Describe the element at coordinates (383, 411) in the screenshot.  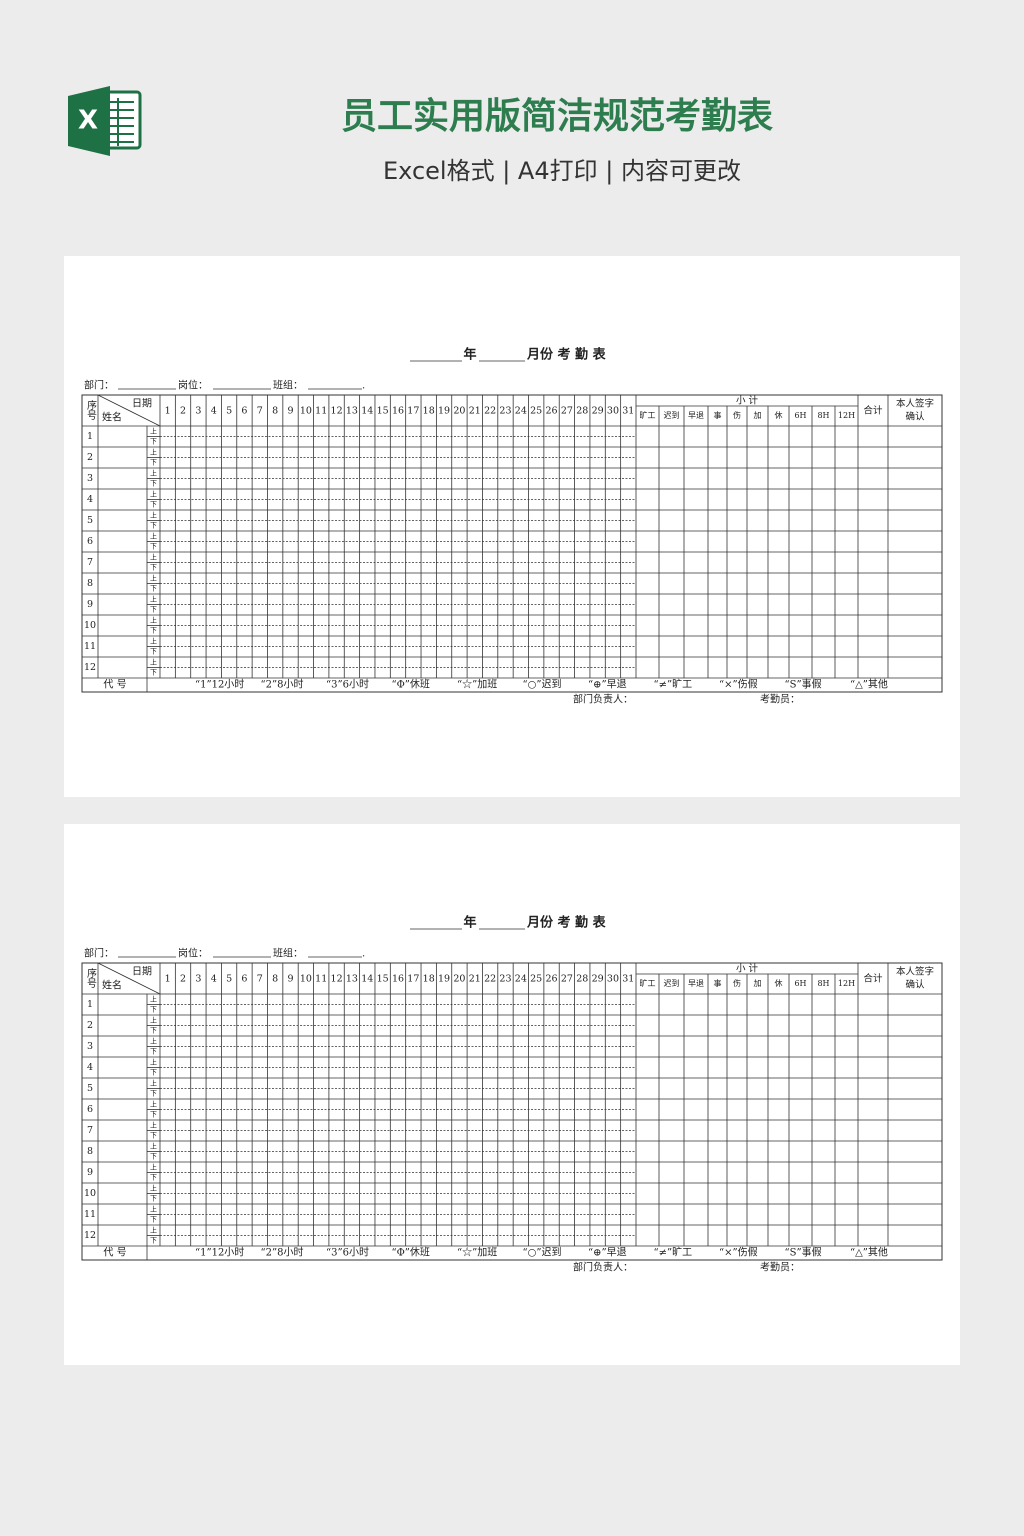
I see `day-header: 15` at that location.